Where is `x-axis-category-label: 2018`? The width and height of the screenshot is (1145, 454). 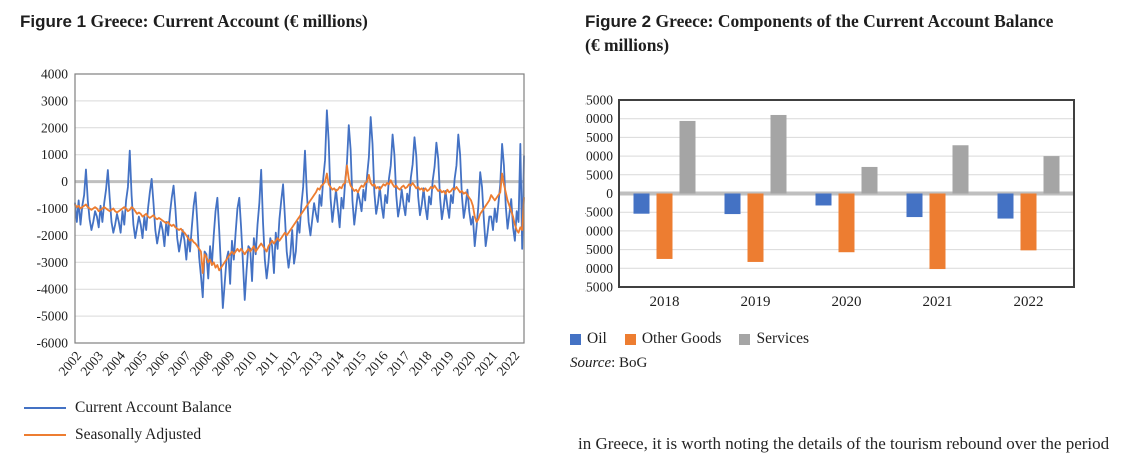 x-axis-category-label: 2018 is located at coordinates (665, 302).